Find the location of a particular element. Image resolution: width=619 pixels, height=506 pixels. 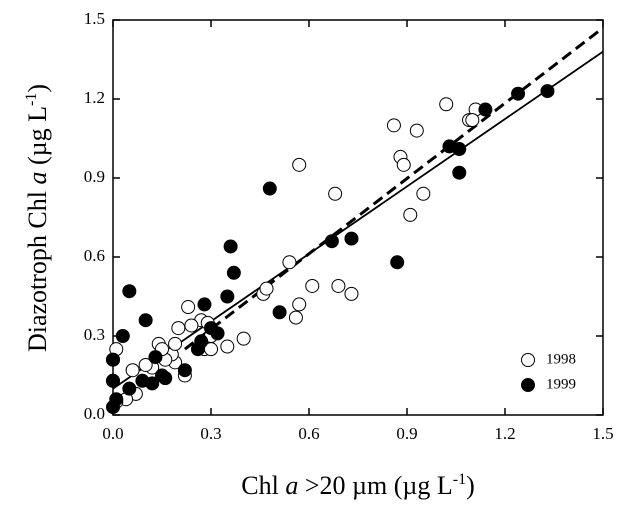

y-tick-label: 0.3 is located at coordinates (94, 334).